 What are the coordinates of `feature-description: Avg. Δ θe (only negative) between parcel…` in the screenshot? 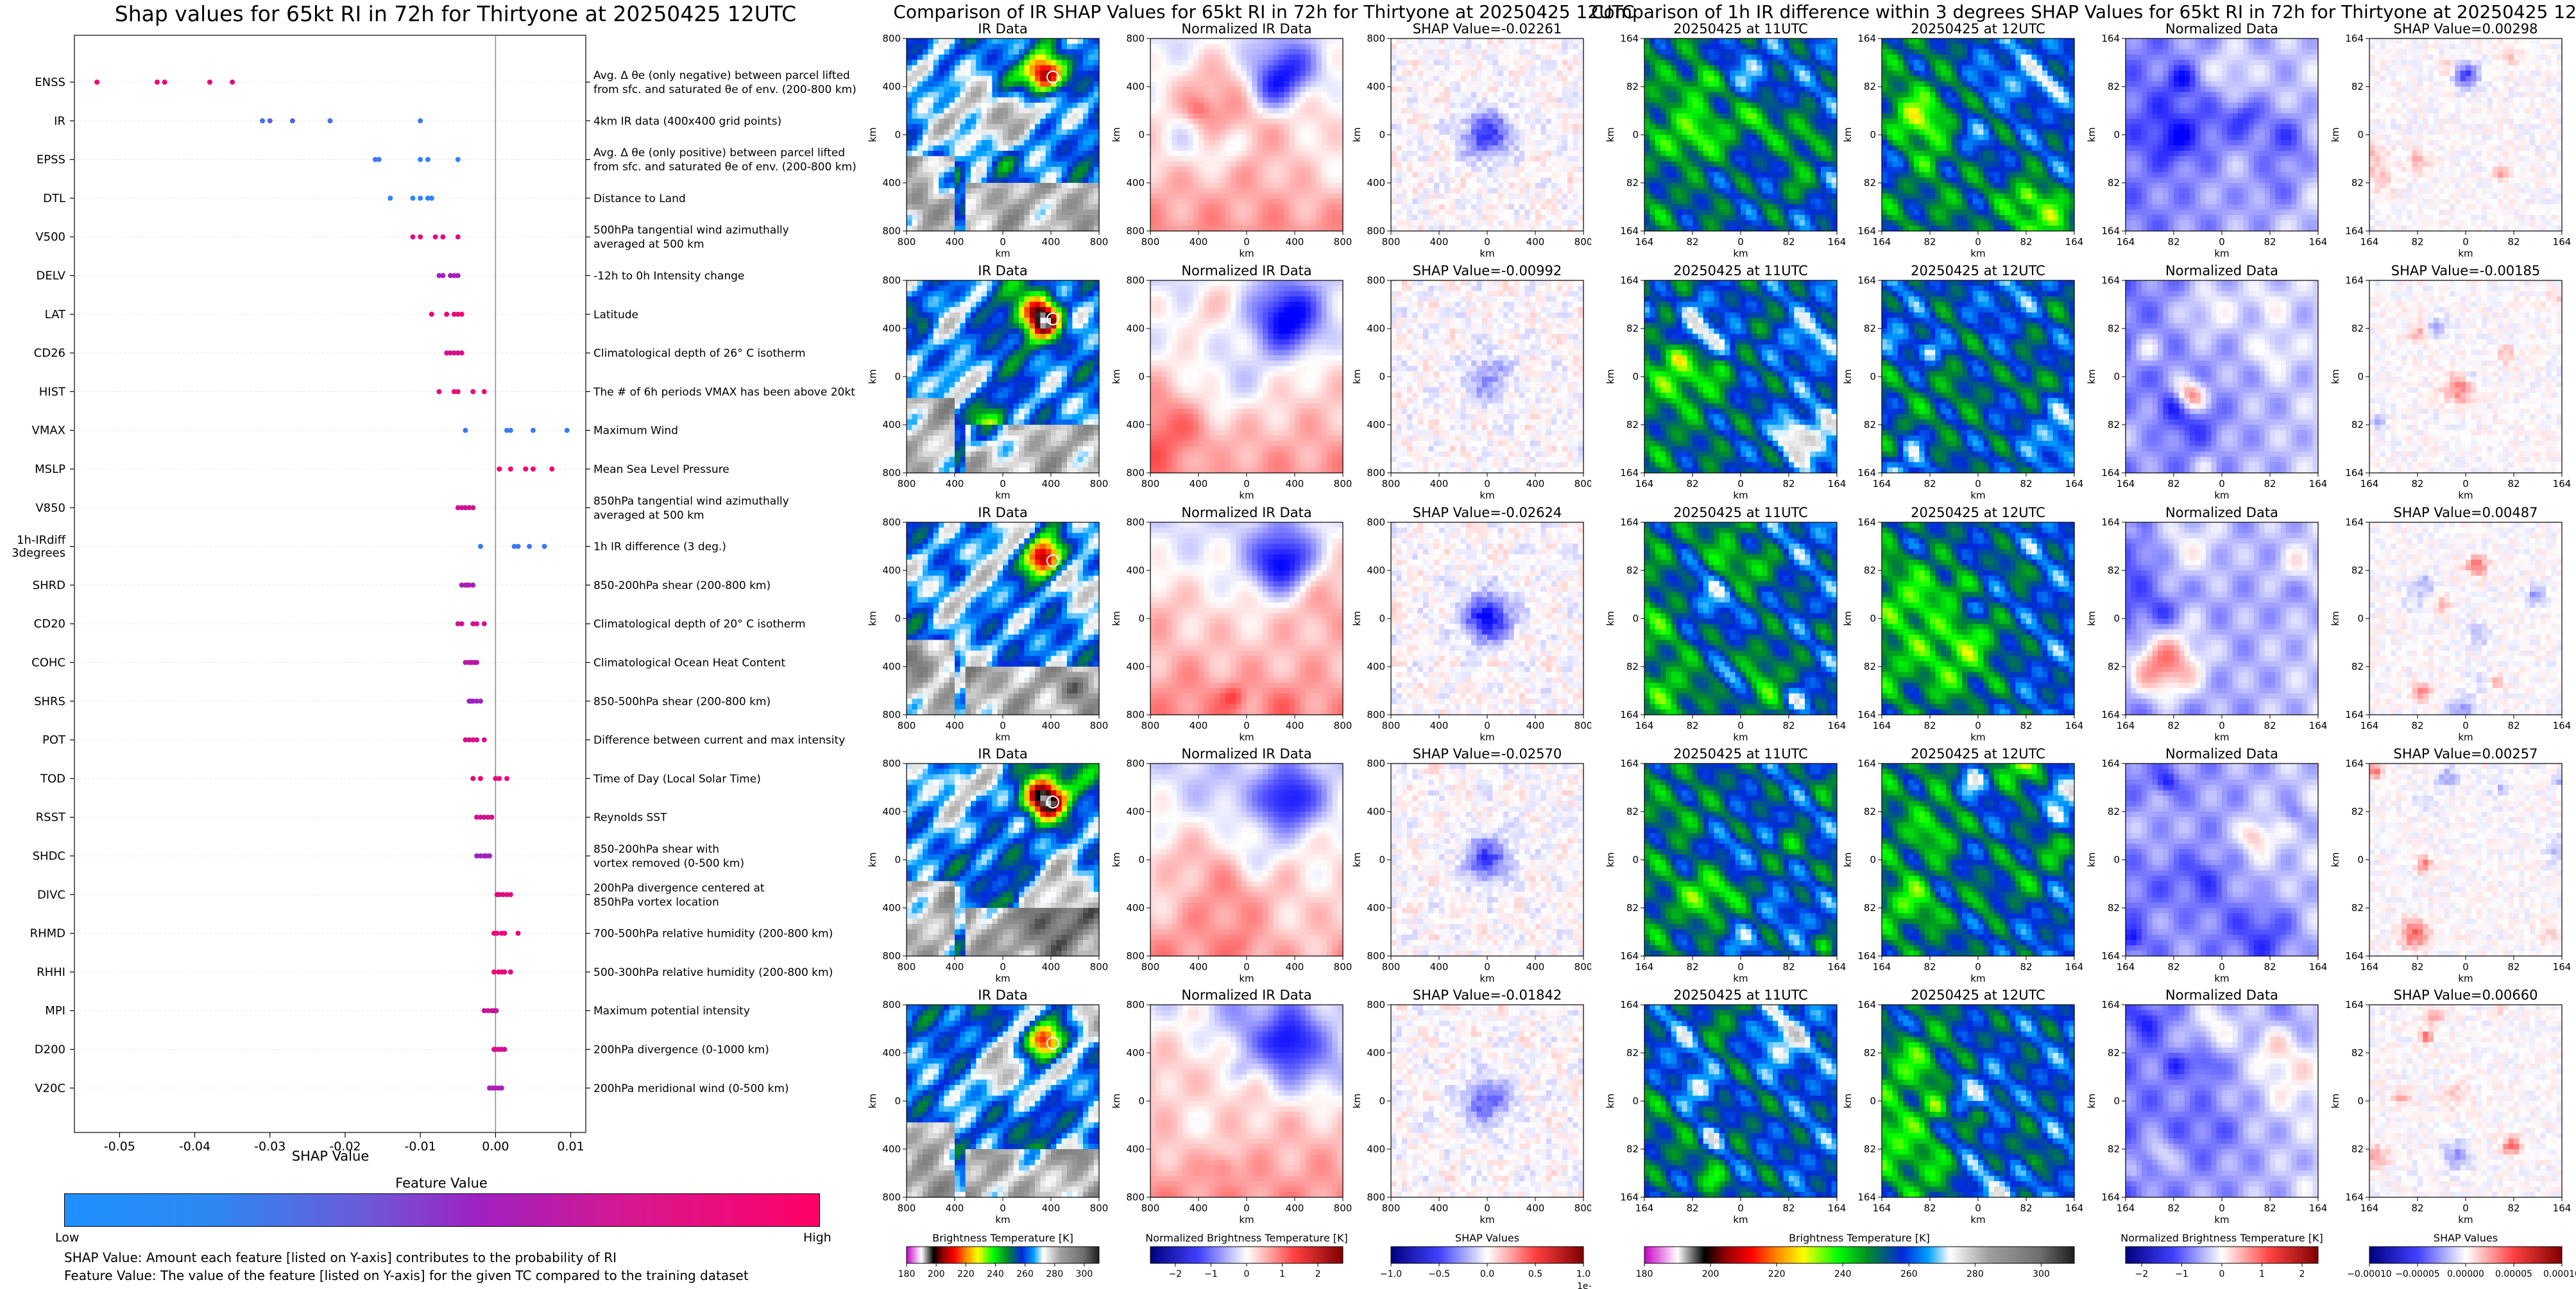 It's located at (725, 82).